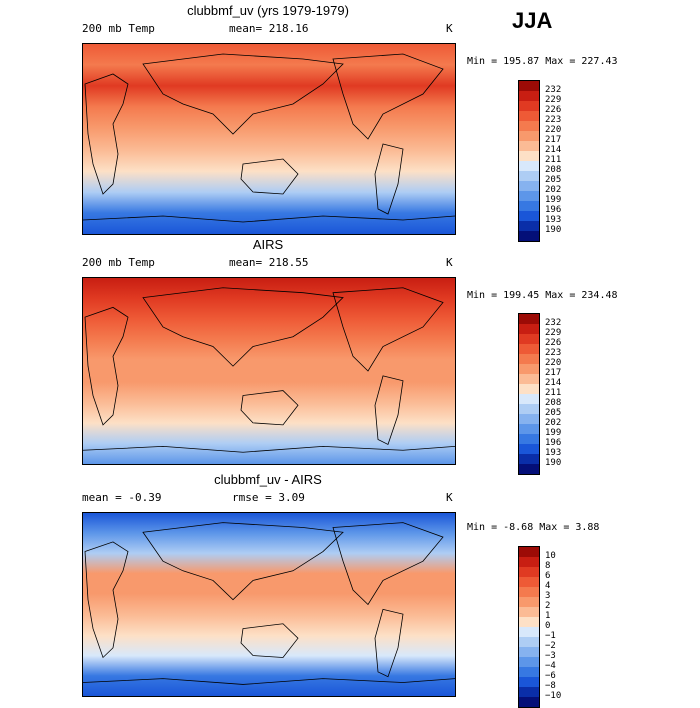 The image size is (700, 708). I want to click on colorbar-tick-label: 202, so click(553, 190).